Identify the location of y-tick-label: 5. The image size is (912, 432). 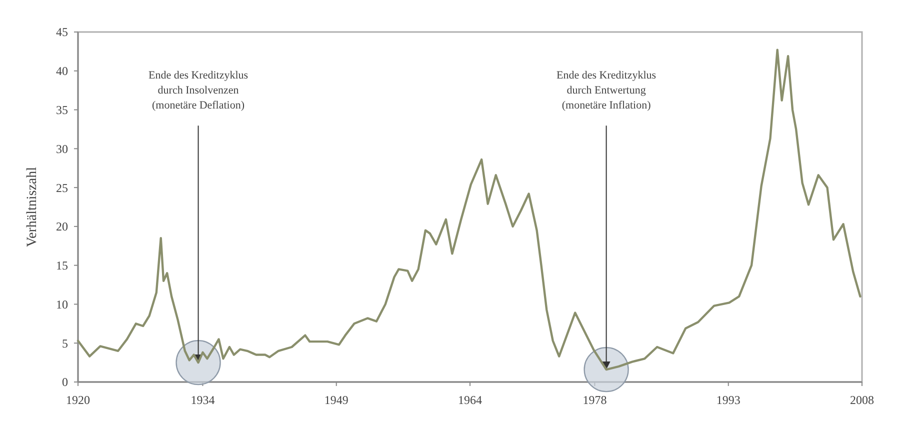
(65, 343).